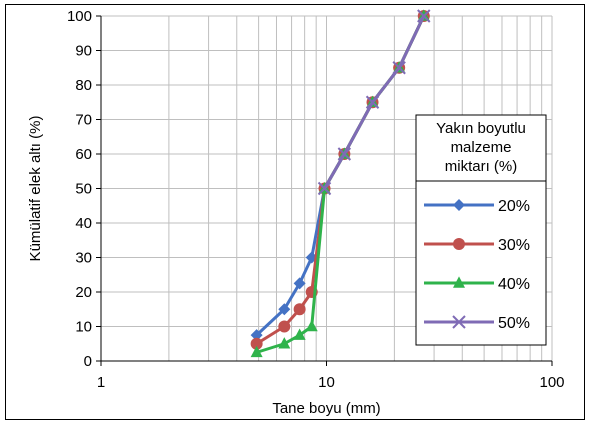 Image resolution: width=591 pixels, height=425 pixels. Describe the element at coordinates (481, 147) in the screenshot. I see `legend-title-line: malzeme` at that location.